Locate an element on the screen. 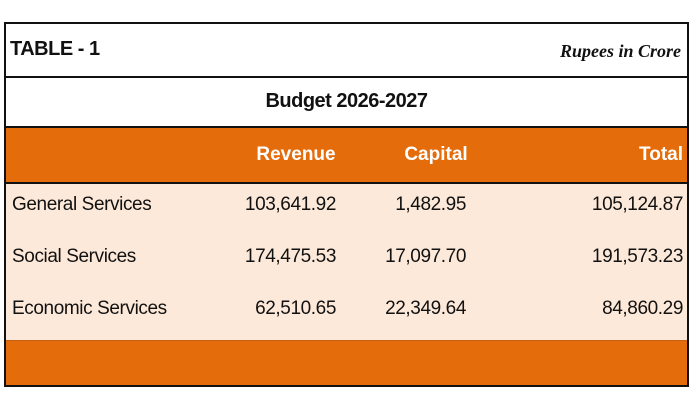 This screenshot has width=696, height=406. table-header-row: Revenue Capital Total is located at coordinates (346, 155).